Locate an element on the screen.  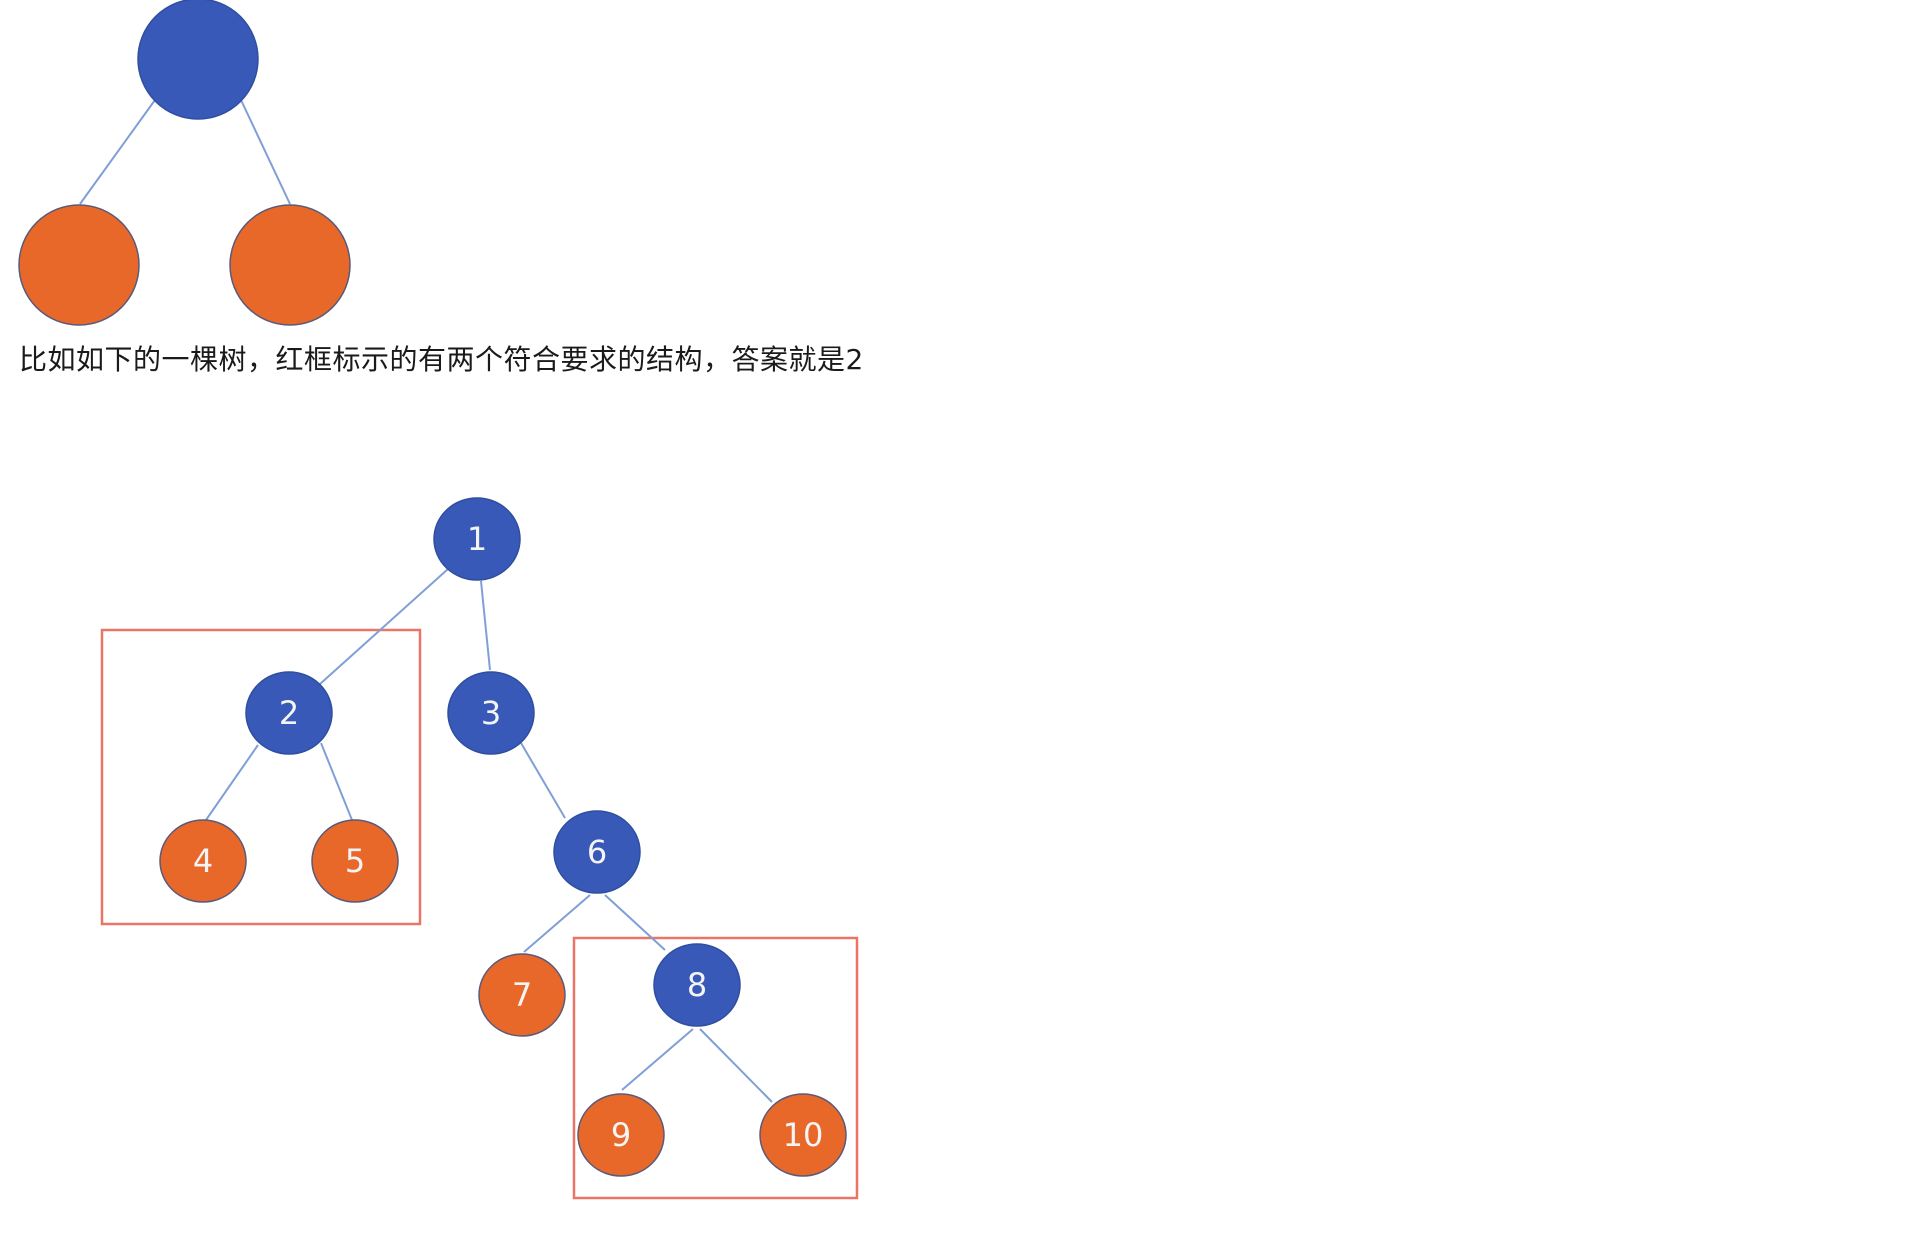
tree-node-1: 1 is located at coordinates (477, 539).